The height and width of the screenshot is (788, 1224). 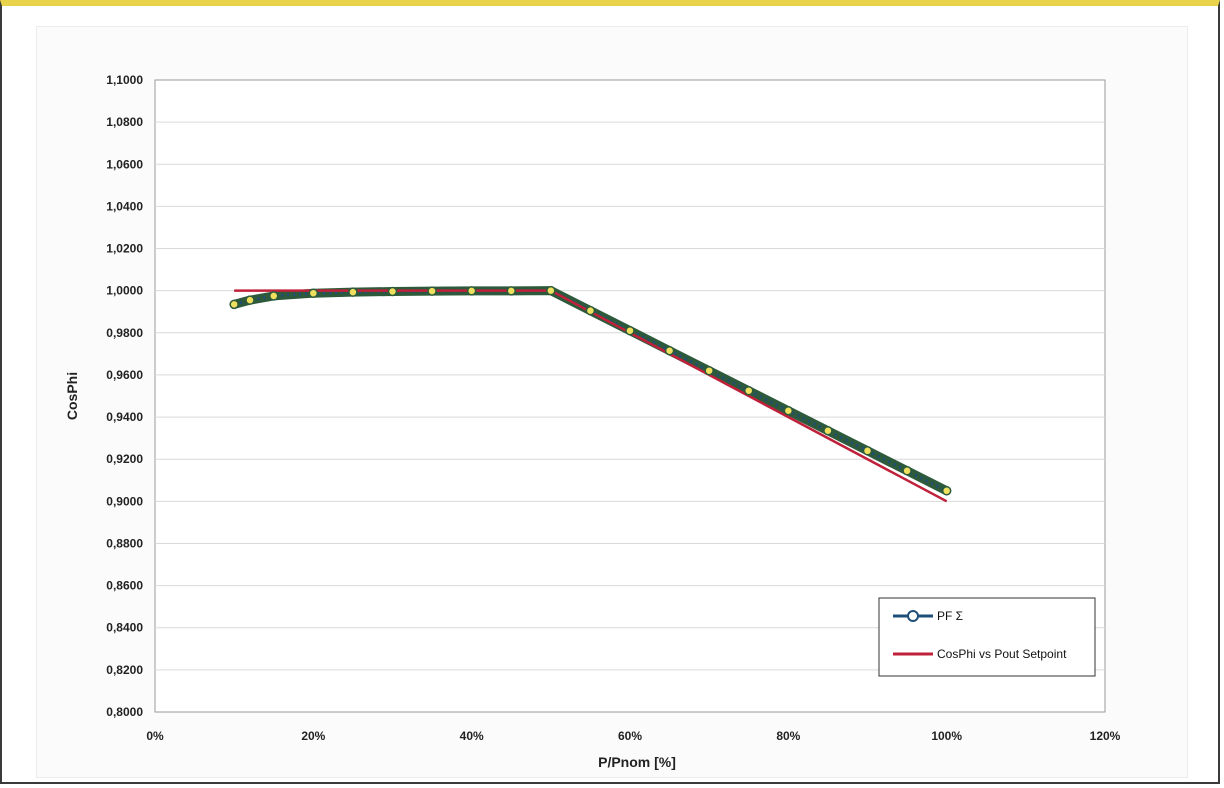 I want to click on x-tick-label: 100%, so click(x=946, y=736).